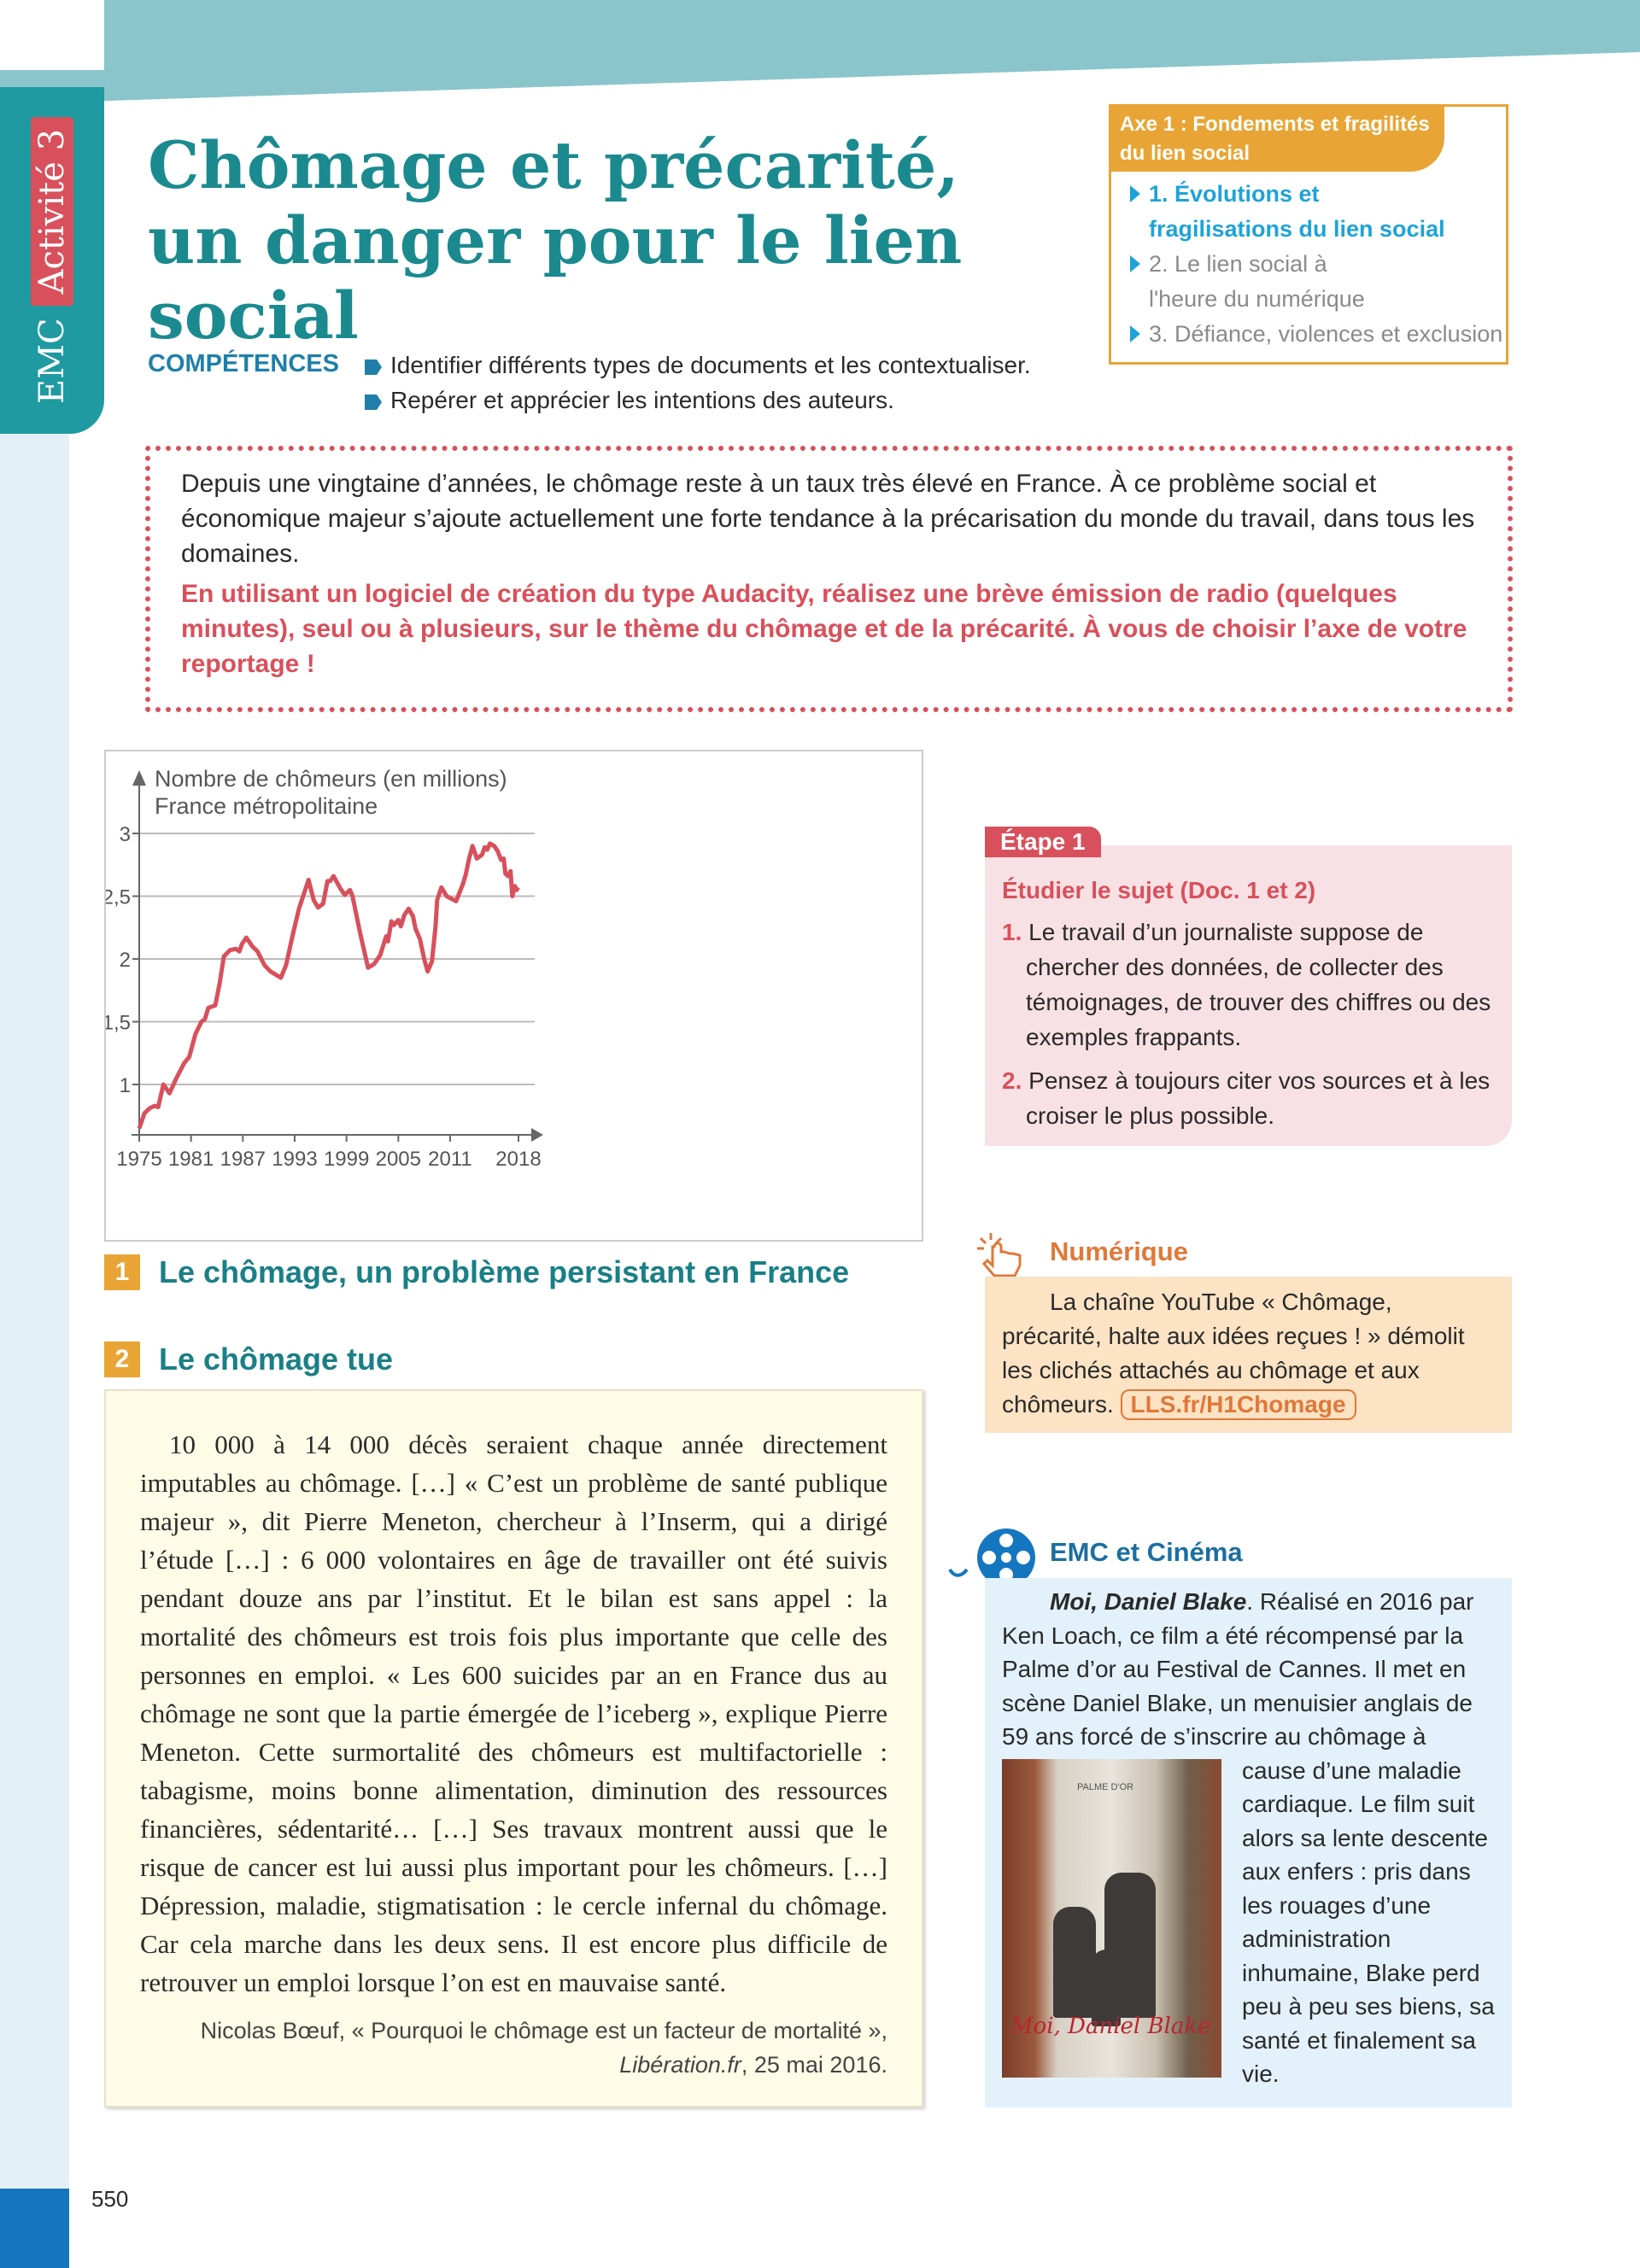  I want to click on chart-title: Nombre de chômeurs (en millions), so click(331, 779).